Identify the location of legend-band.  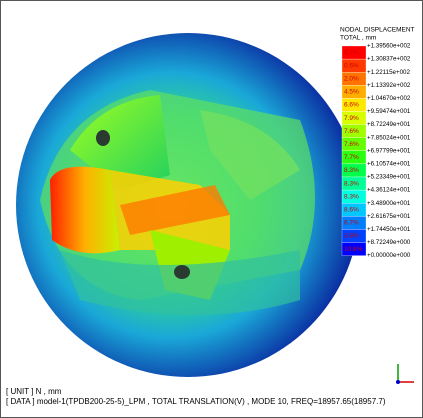
(354, 249).